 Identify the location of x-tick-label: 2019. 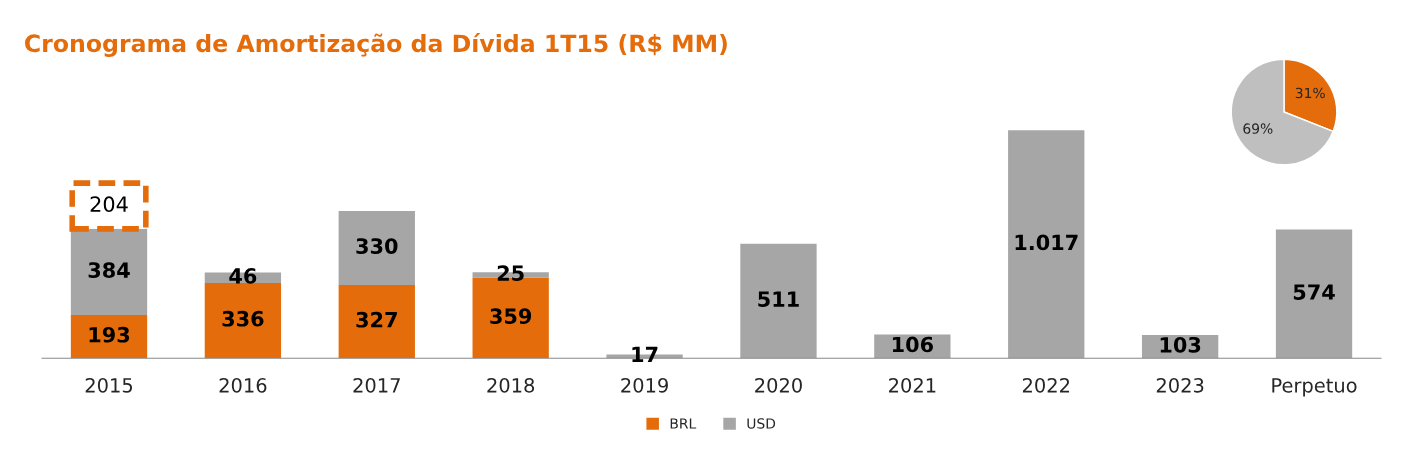
(644, 385).